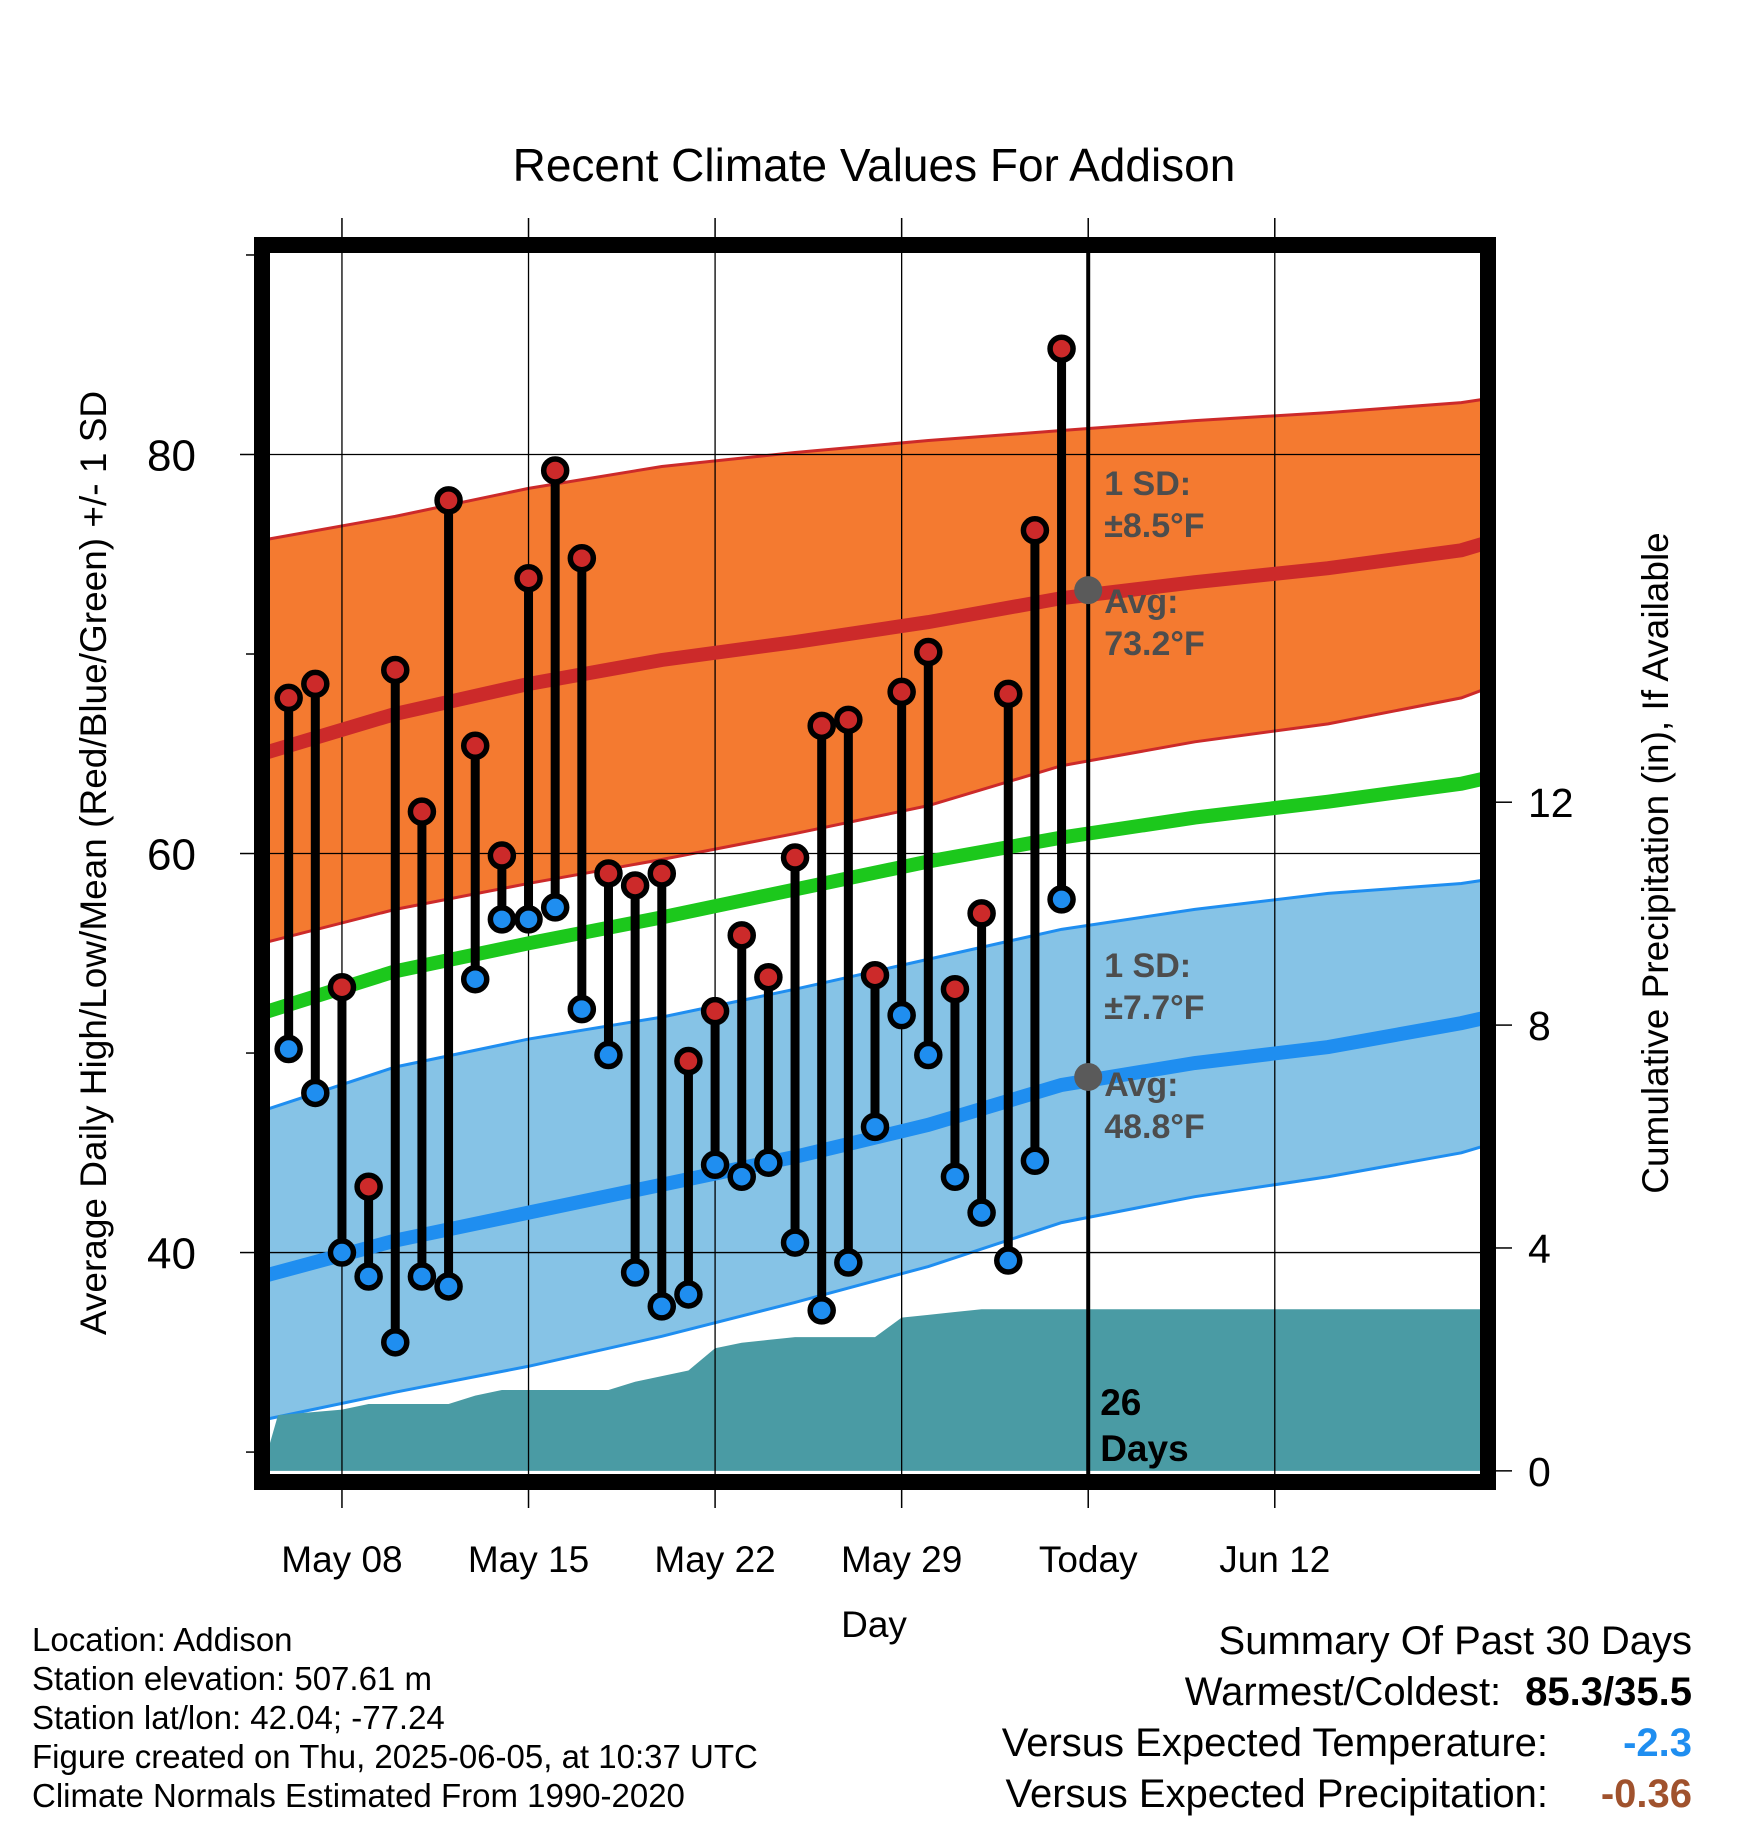  What do you see at coordinates (1147, 966) in the screenshot?
I see `low-sd-label: 1 SD:` at bounding box center [1147, 966].